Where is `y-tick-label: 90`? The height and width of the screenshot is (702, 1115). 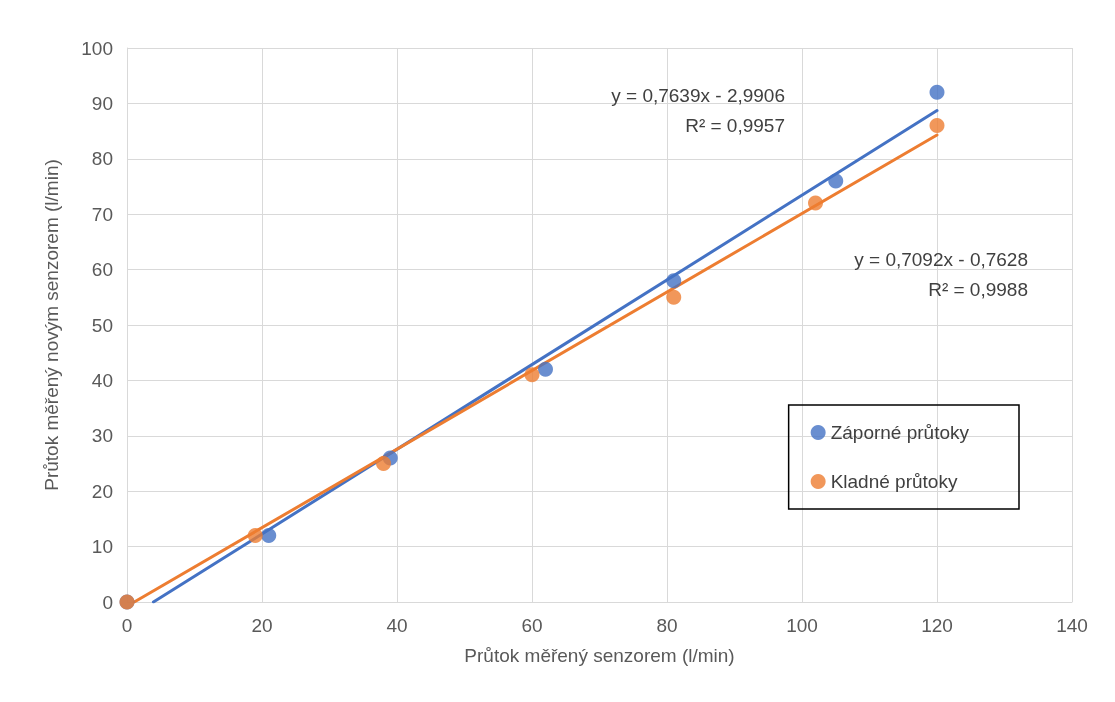 y-tick-label: 90 is located at coordinates (102, 103).